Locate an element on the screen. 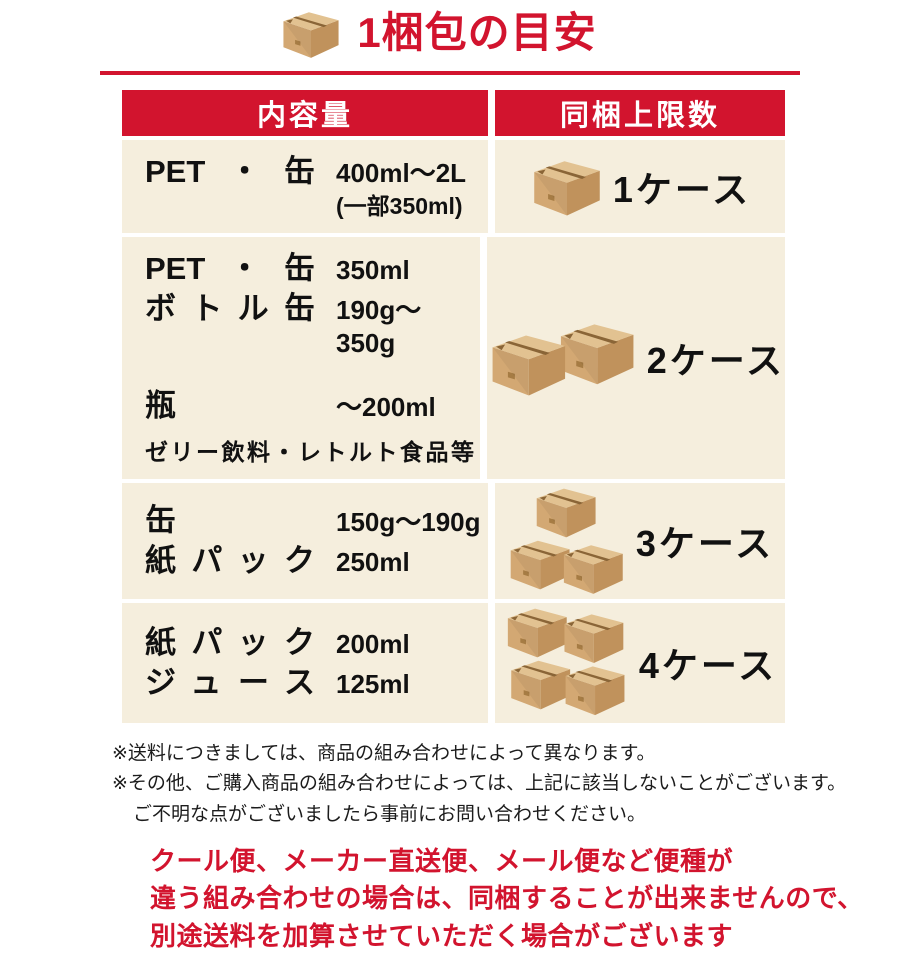 The image size is (900, 955). case-cell: 3ケース is located at coordinates (640, 540).